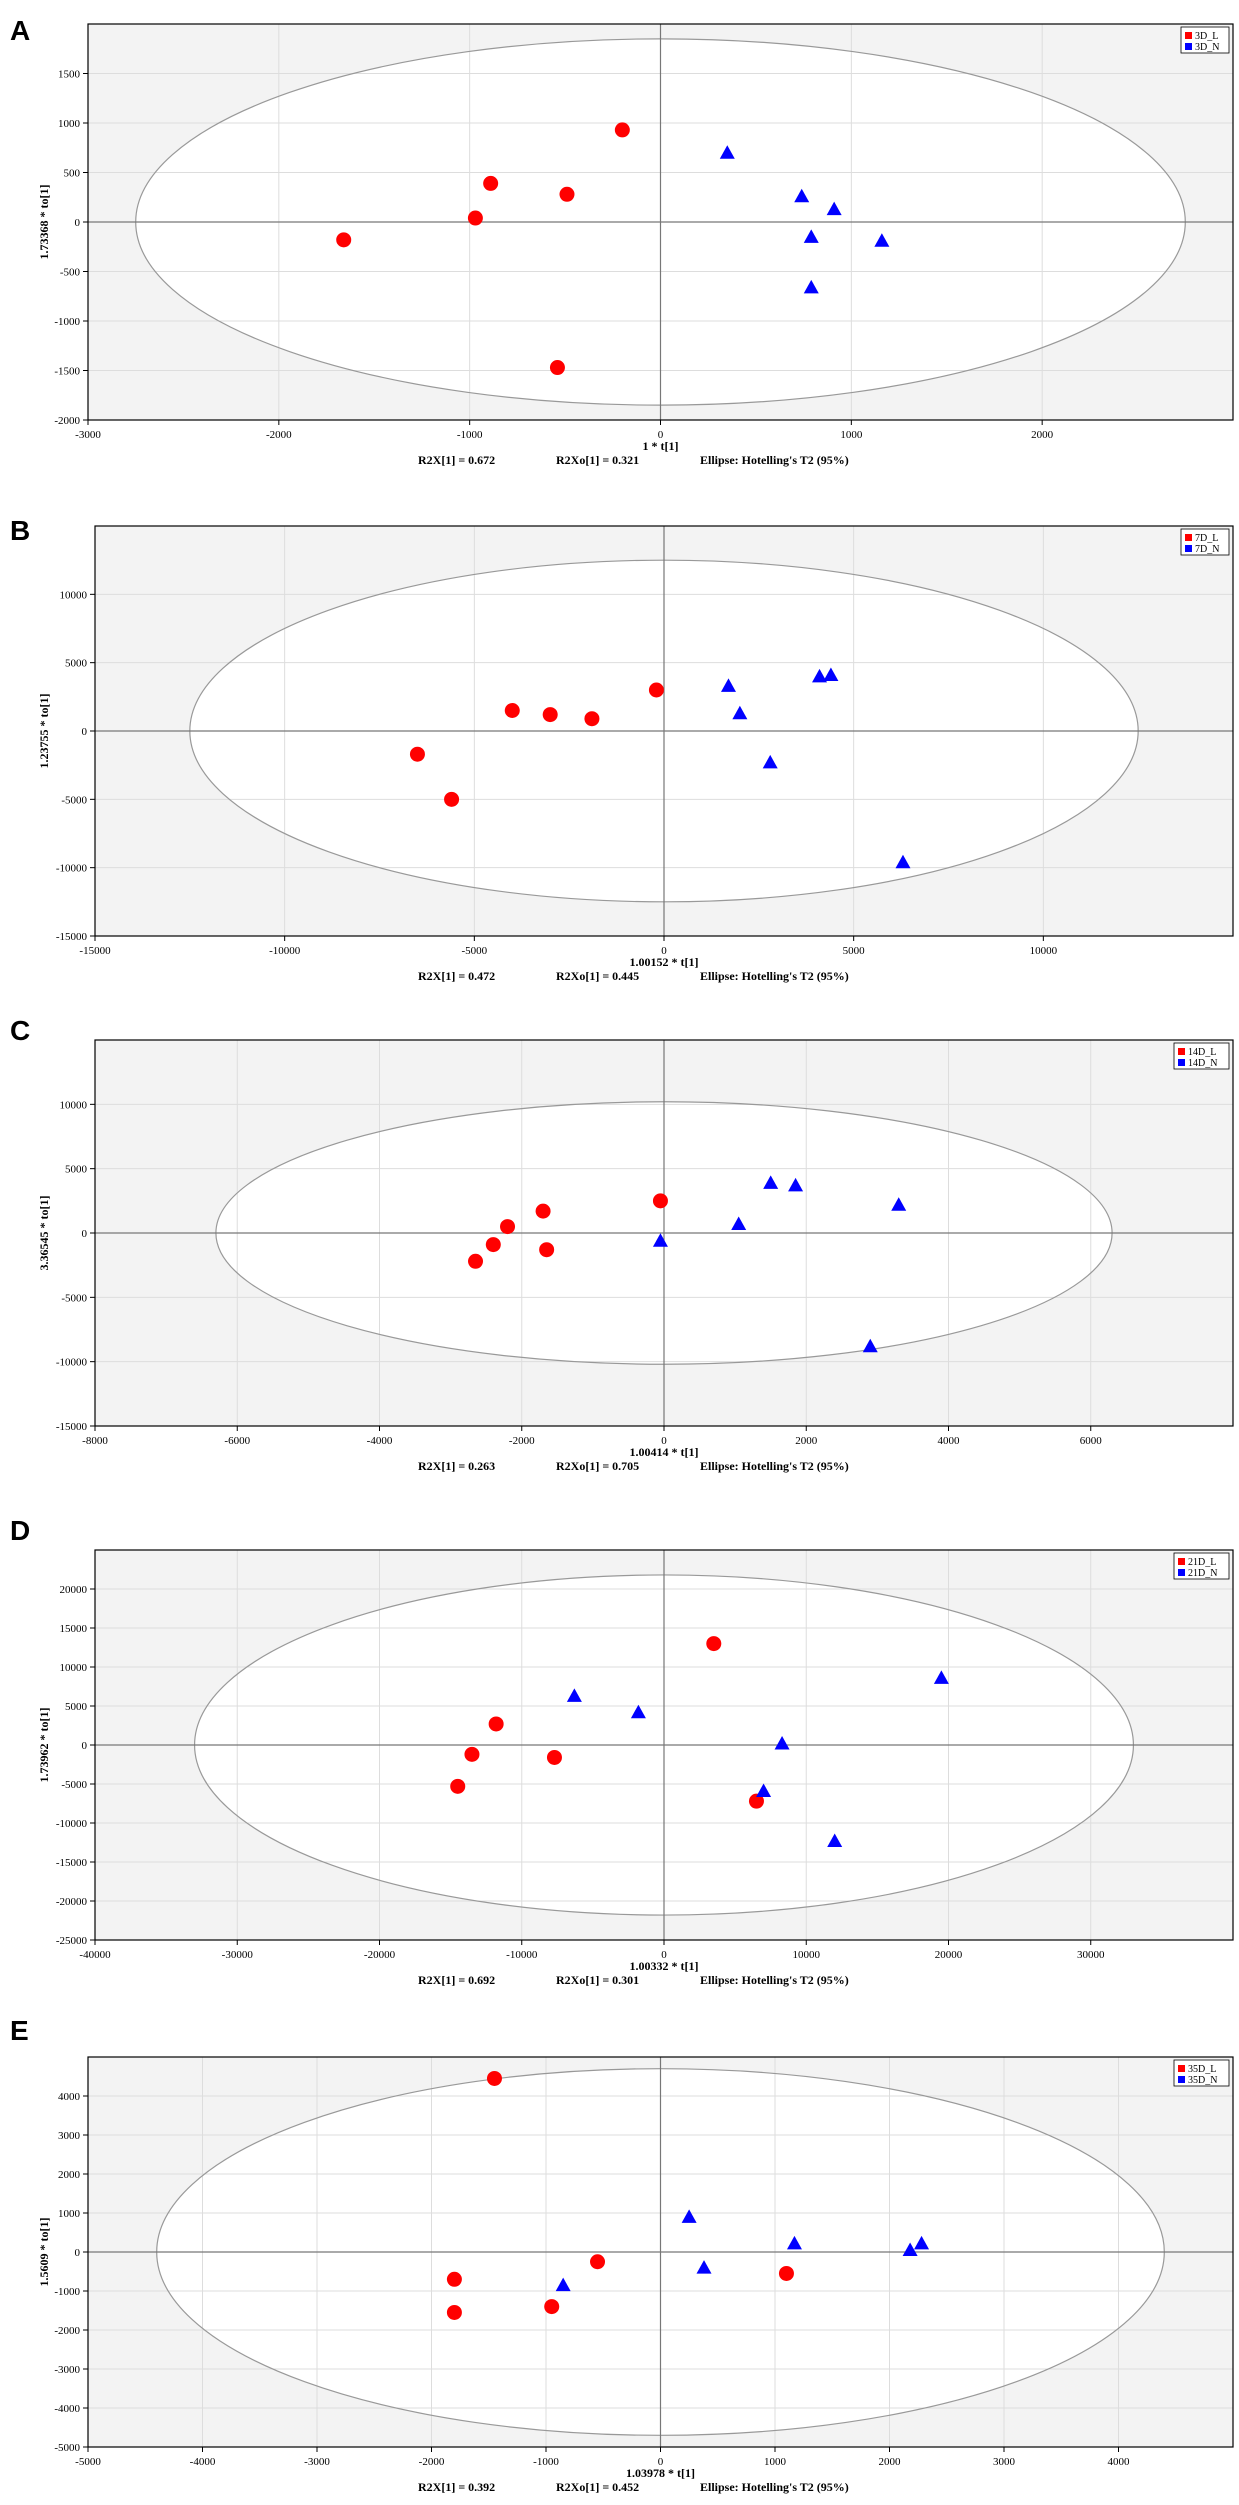 The height and width of the screenshot is (2505, 1239). I want to click on y-tick-label: -500, so click(70, 273).